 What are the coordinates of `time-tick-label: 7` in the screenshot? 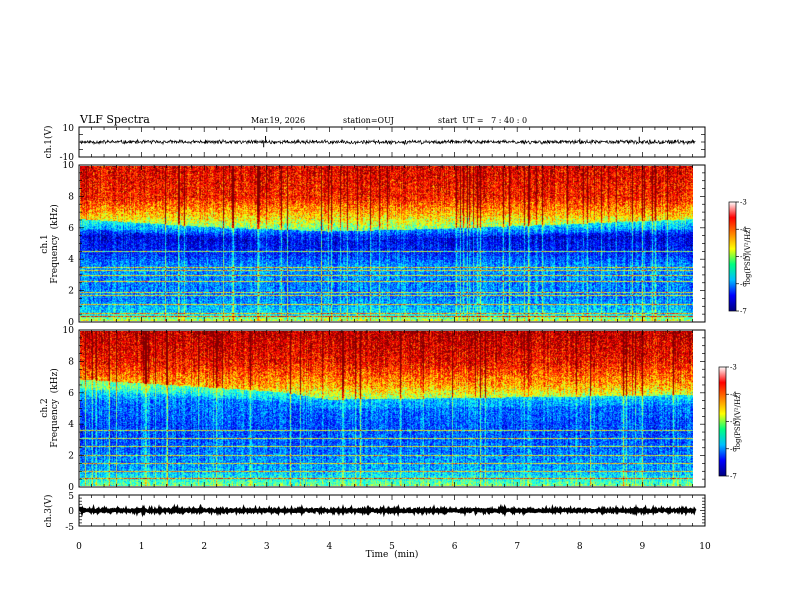 It's located at (517, 547).